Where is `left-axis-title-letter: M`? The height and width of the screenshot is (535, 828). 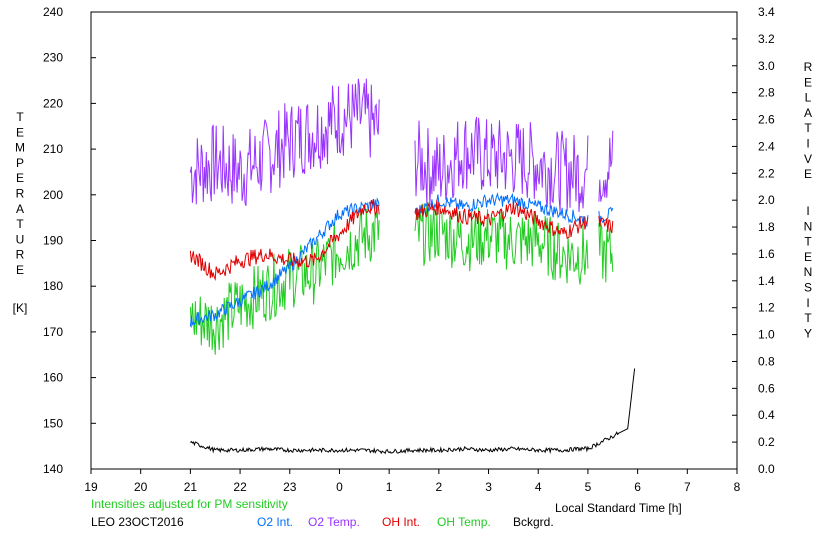 left-axis-title-letter: M is located at coordinates (20, 148).